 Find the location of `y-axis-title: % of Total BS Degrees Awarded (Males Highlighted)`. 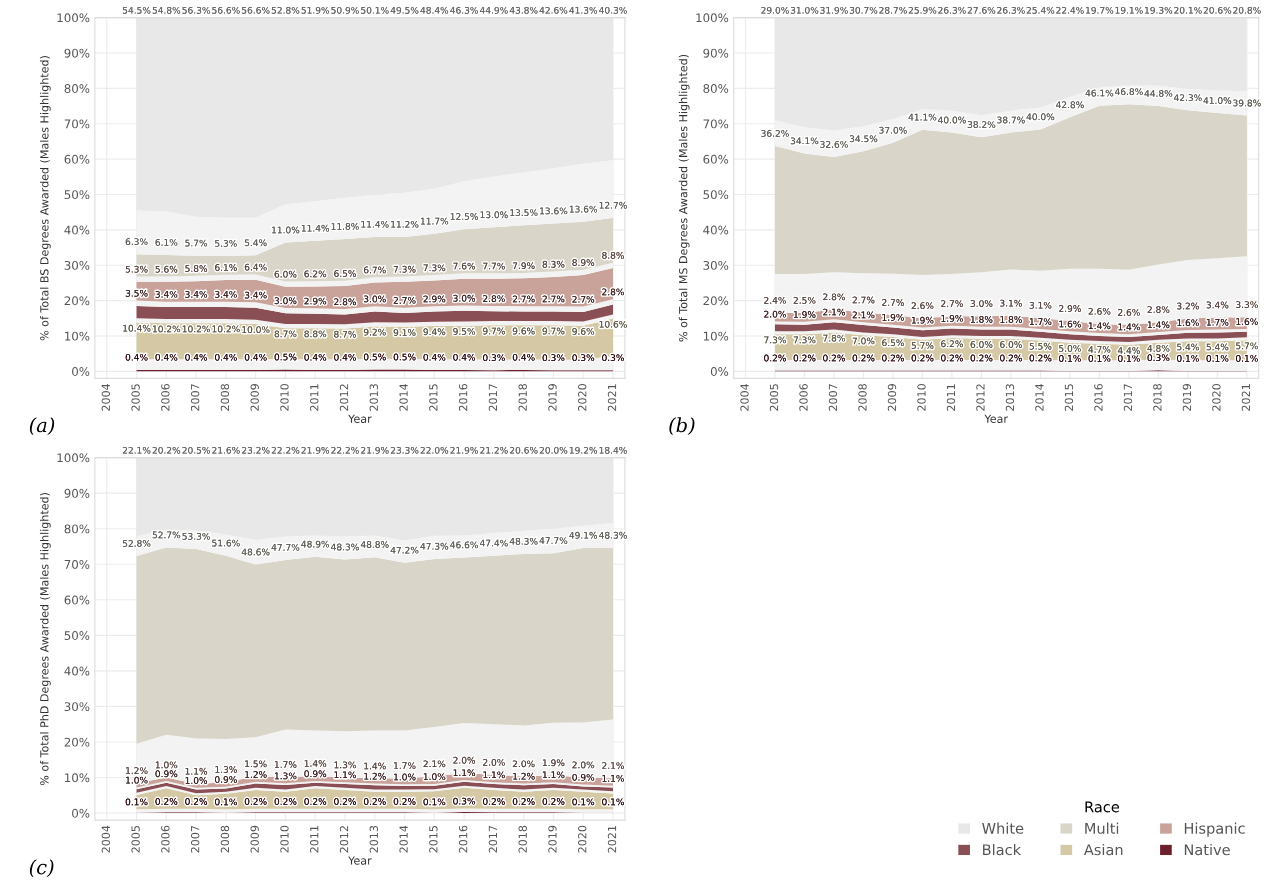

y-axis-title: % of Total BS Degrees Awarded (Males Highlighted) is located at coordinates (45, 198).